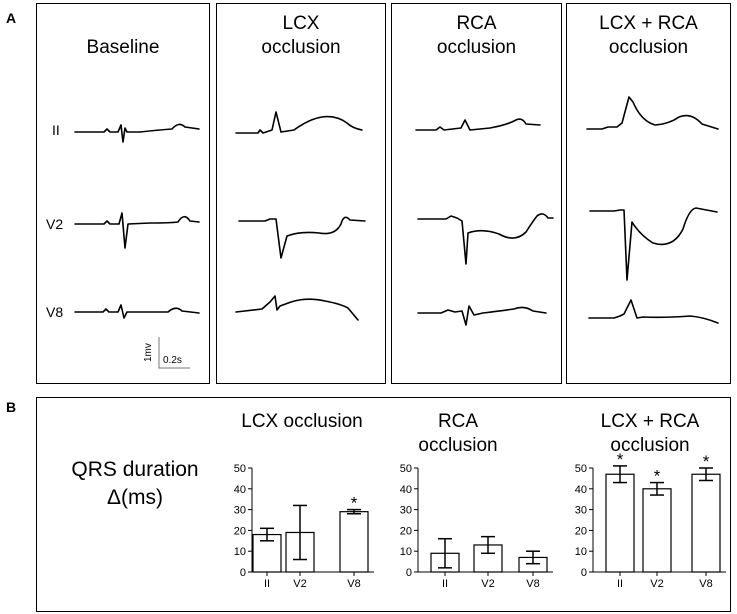  I want to click on ecg-trace-baseline-ii, so click(137, 133).